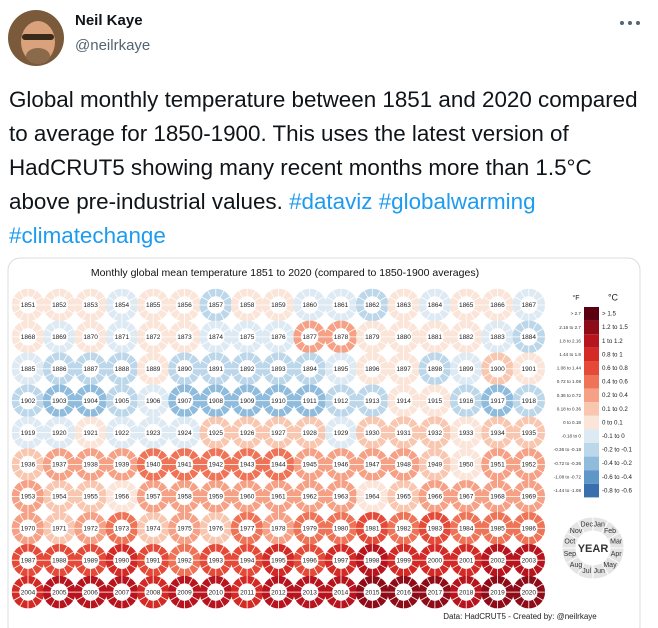  Describe the element at coordinates (122, 337) in the screenshot. I see `year-label: 1871` at that location.